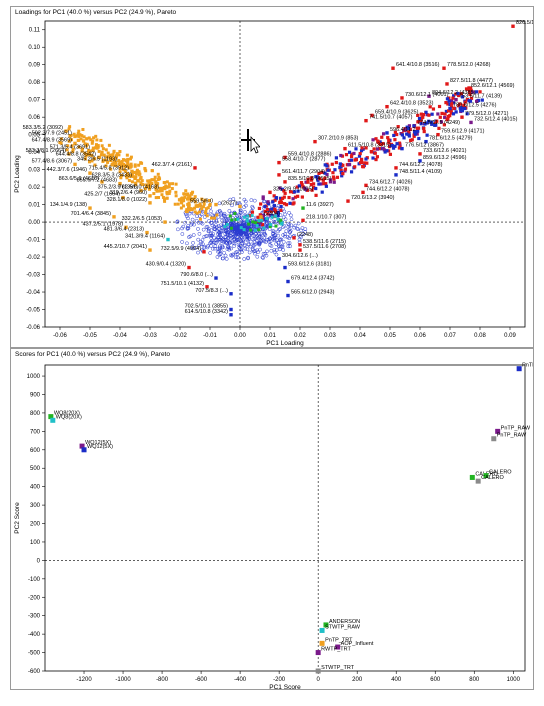 This screenshot has height=706, width=544. Describe the element at coordinates (207, 307) in the screenshot. I see `loadings-point-label: 702.5/10.1 (3855)` at that location.